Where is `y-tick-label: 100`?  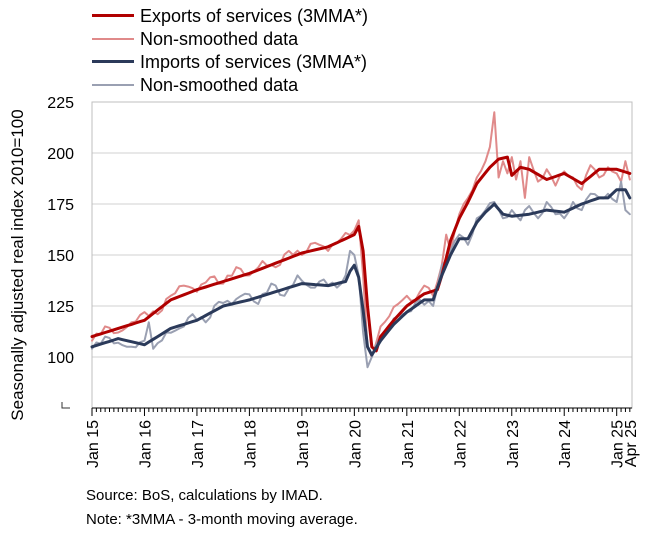
y-tick-label: 100 is located at coordinates (60, 358).